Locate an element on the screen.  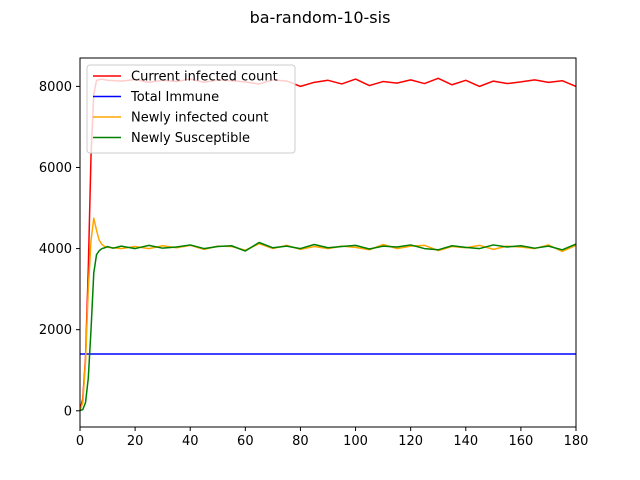
y-tick-label: 4000 is located at coordinates (55, 249).